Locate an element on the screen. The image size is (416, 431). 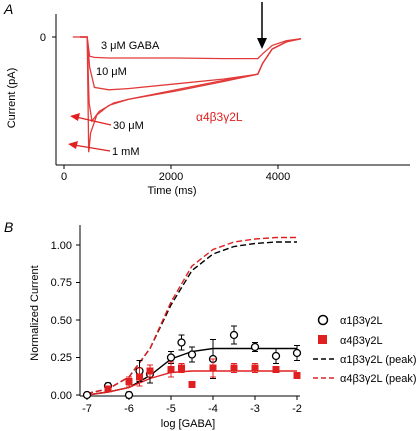
panel-b-x-label: log [GABA] is located at coordinates (188, 424).